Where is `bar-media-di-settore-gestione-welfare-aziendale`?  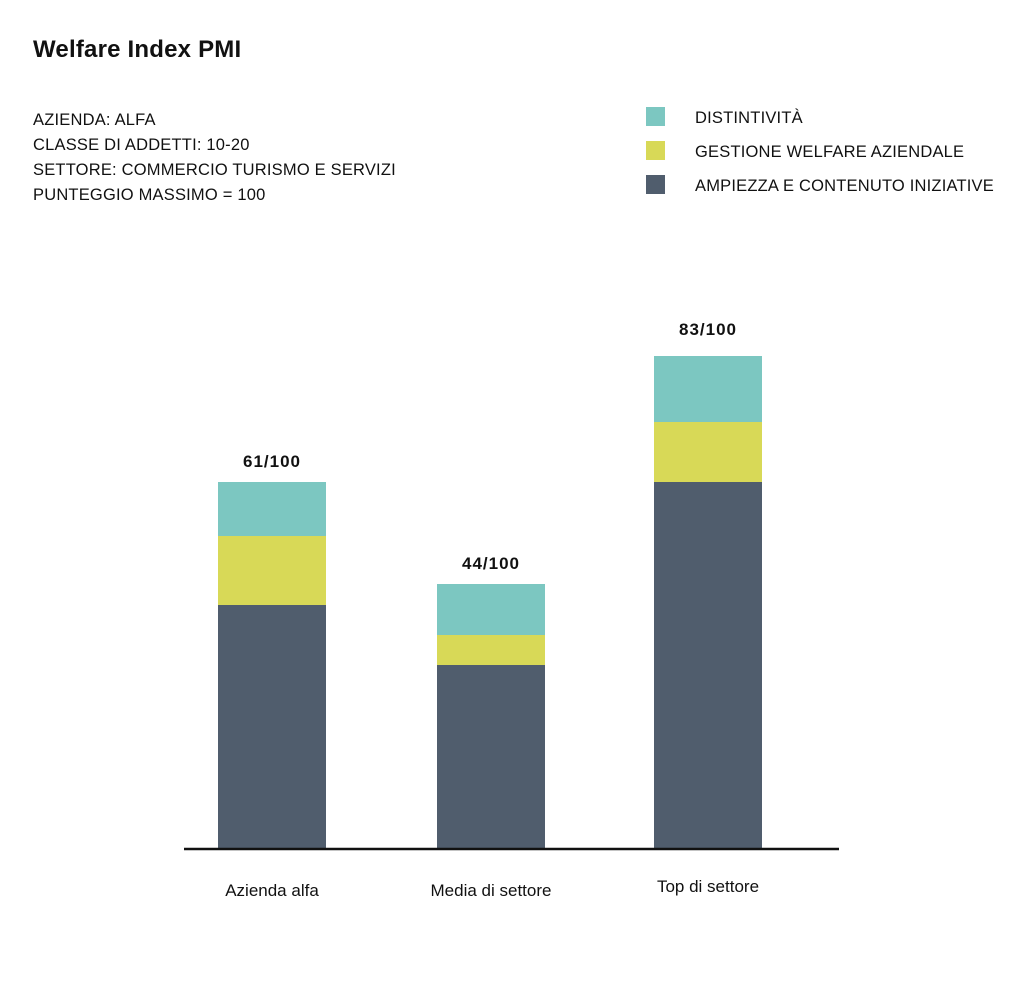
bar-media-di-settore-gestione-welfare-aziendale is located at coordinates (491, 650).